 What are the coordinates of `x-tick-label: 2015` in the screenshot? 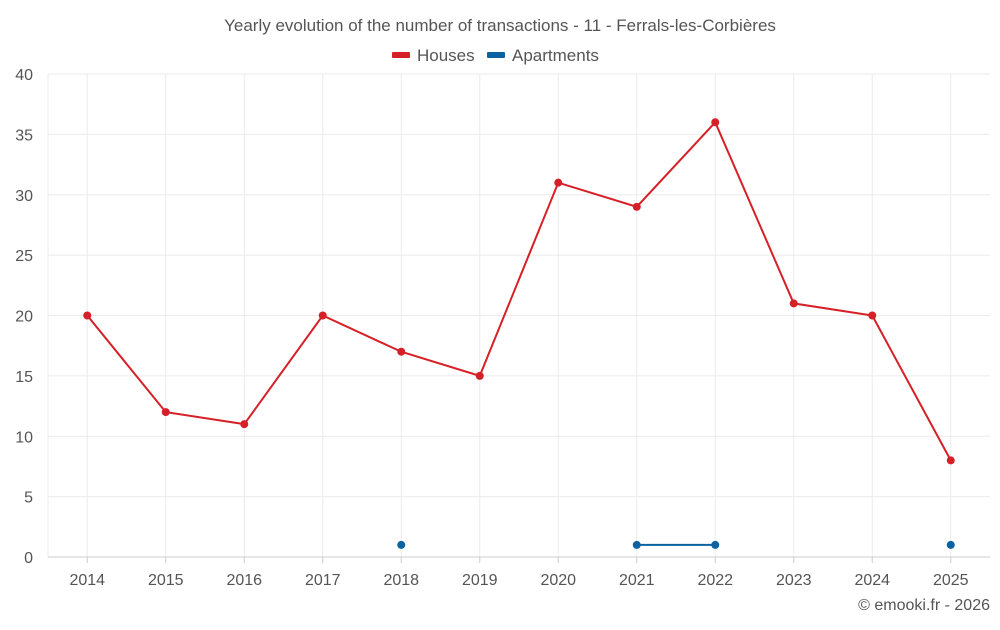 It's located at (166, 580).